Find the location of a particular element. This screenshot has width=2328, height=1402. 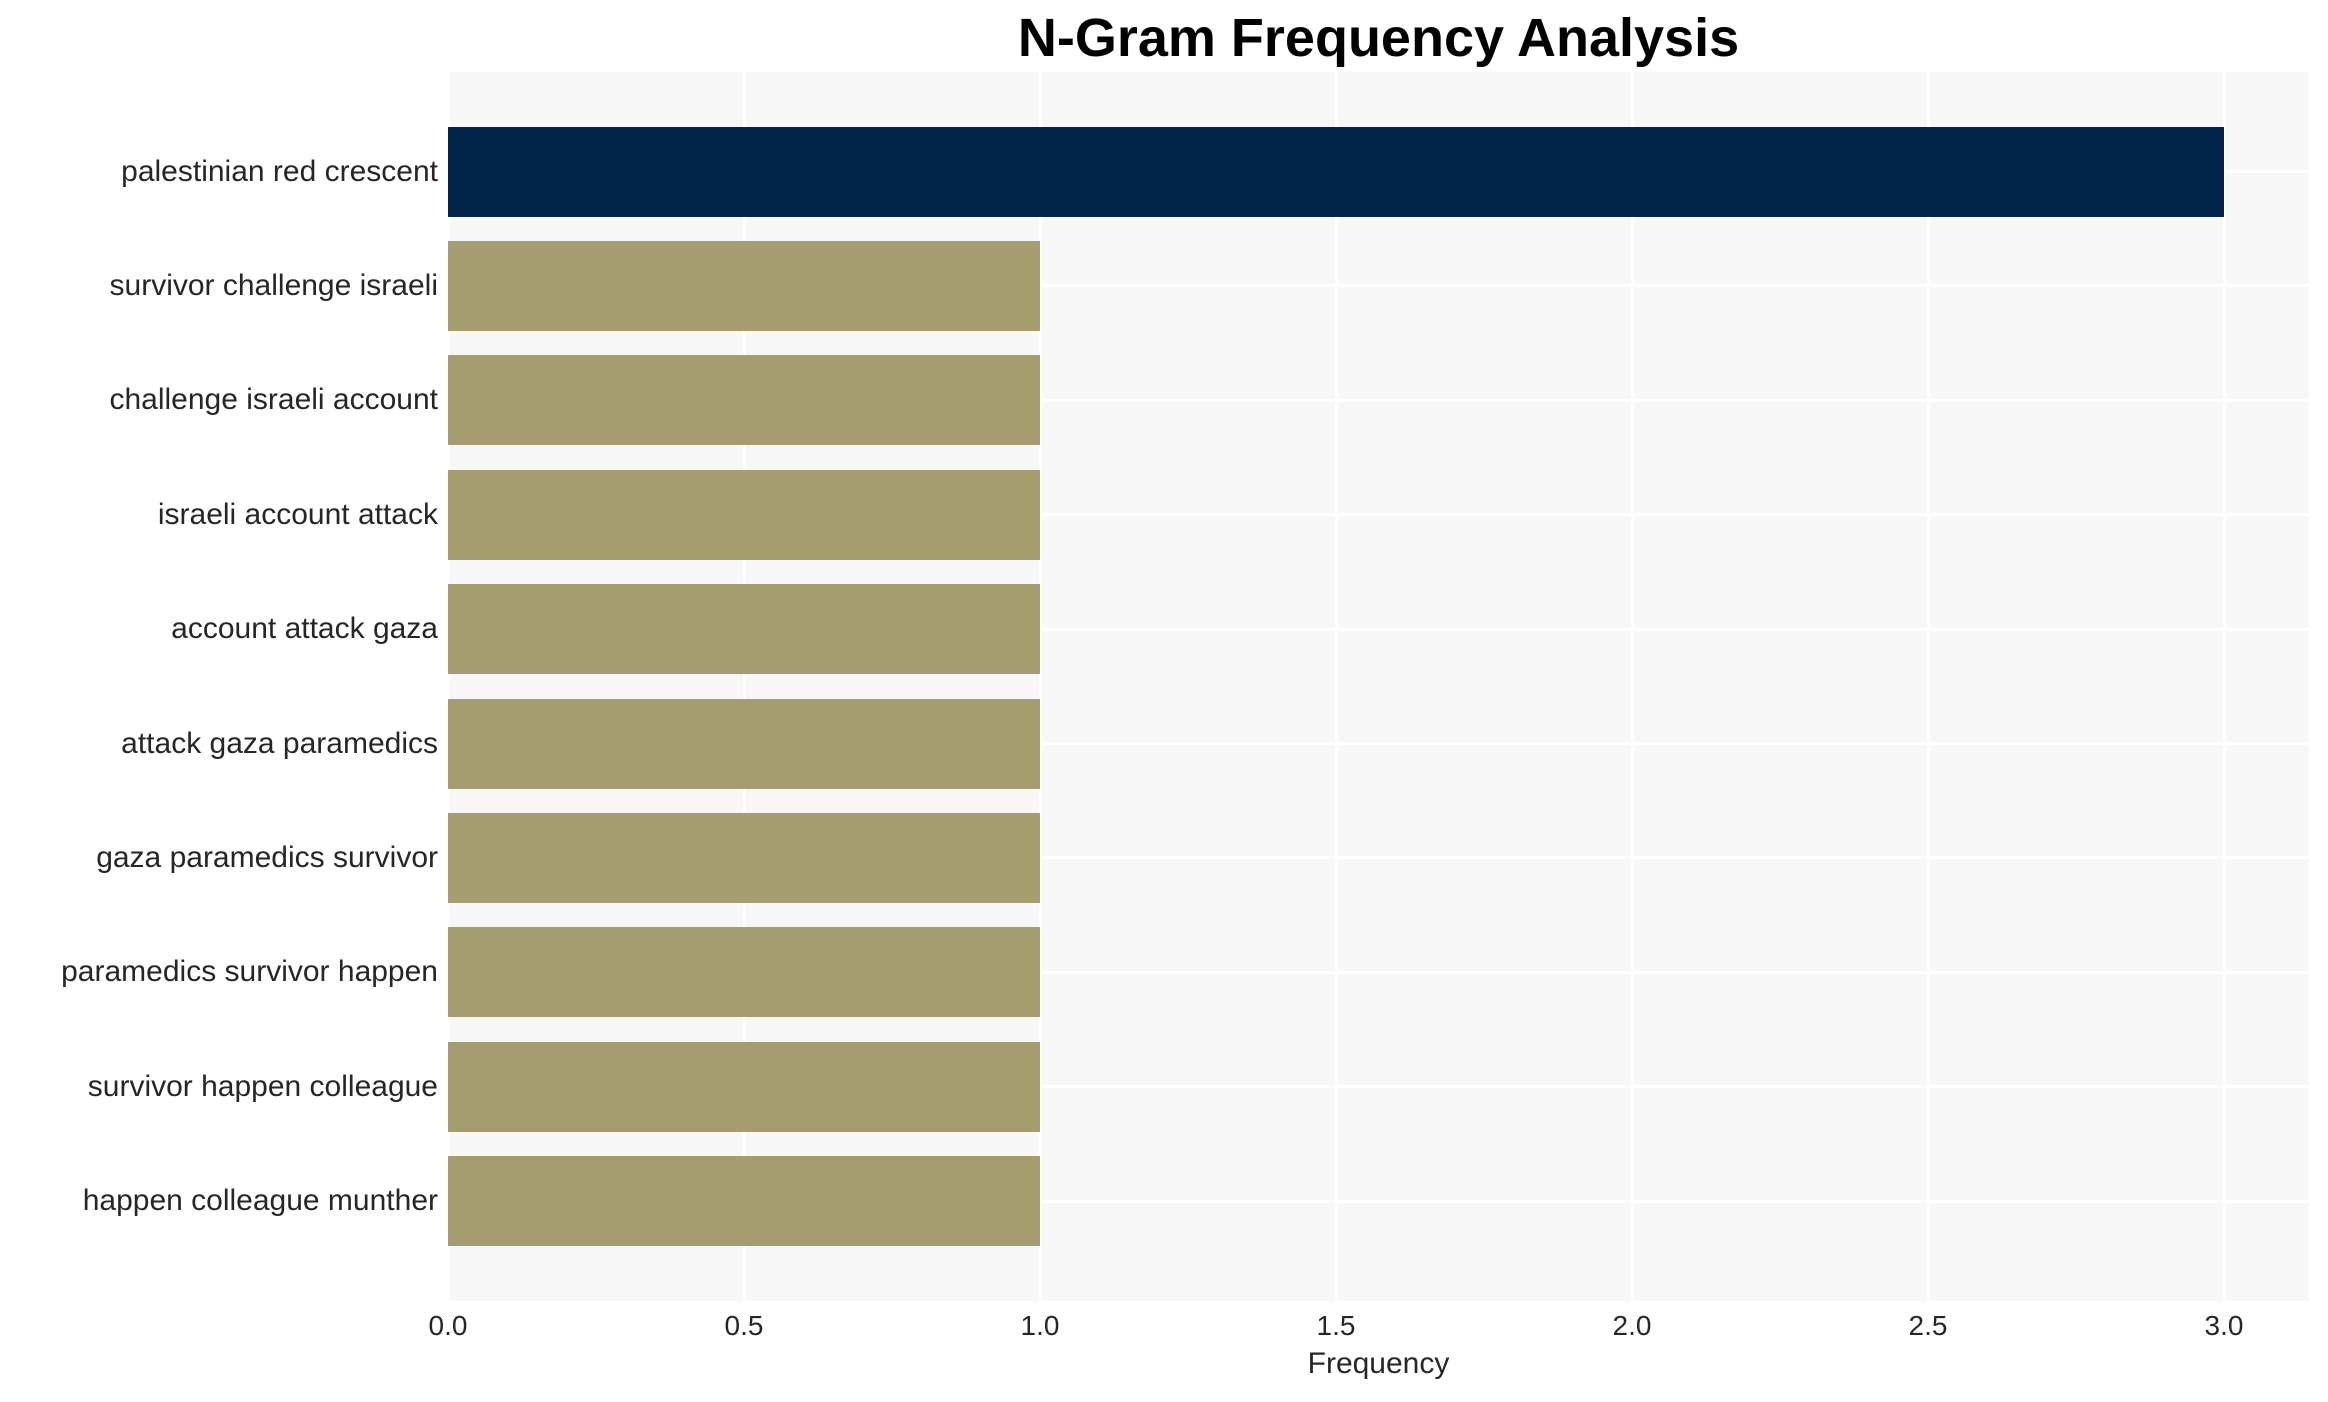

x-tick-label: 1.0 is located at coordinates (1040, 1325).